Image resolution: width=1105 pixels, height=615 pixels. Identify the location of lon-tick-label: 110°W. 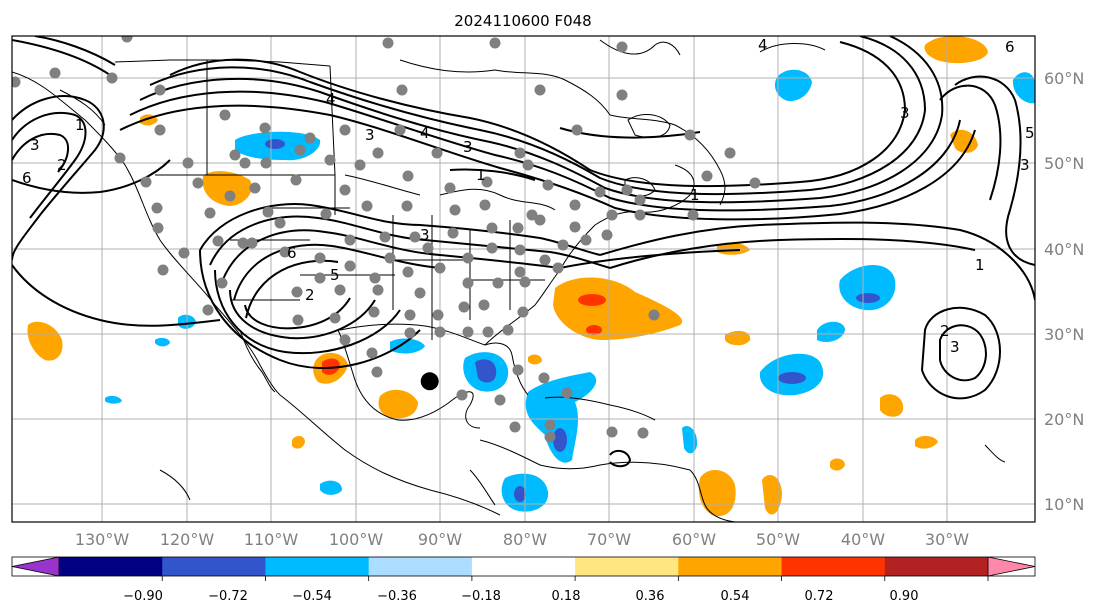
(271, 539).